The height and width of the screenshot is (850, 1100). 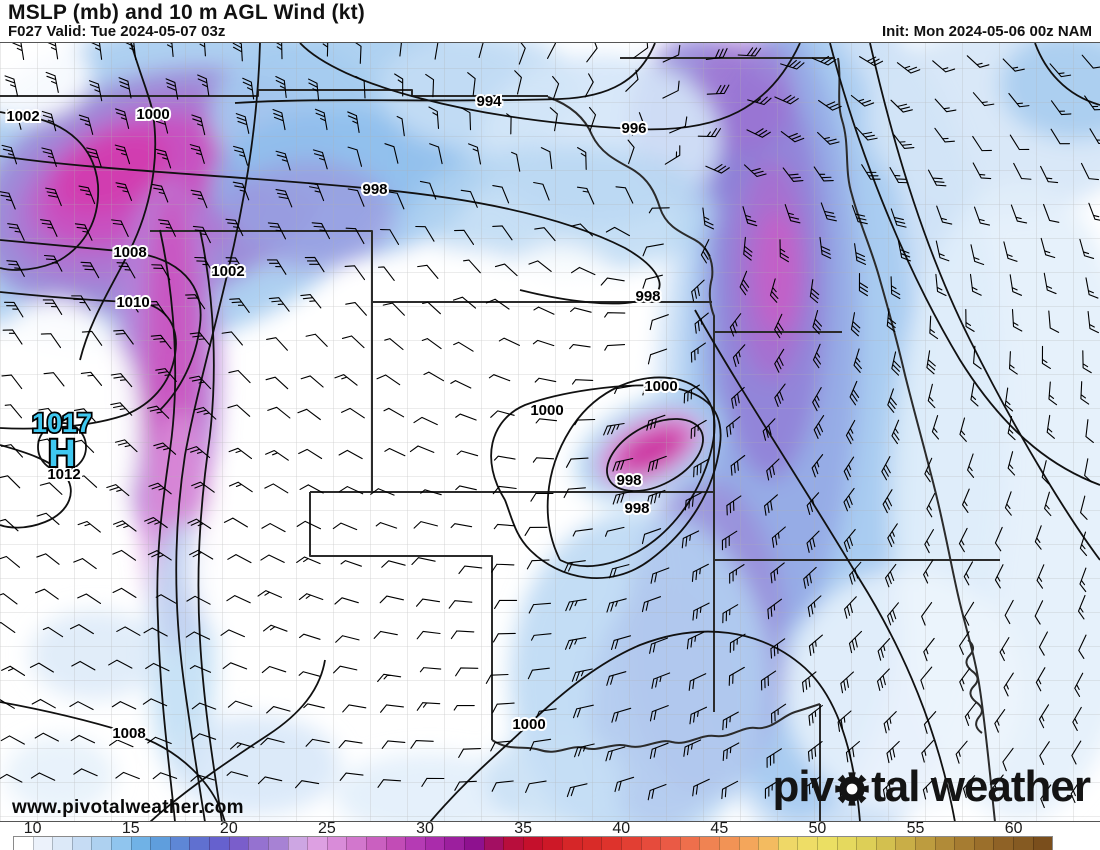 I want to click on svg-text: 994, so click(x=489, y=101).